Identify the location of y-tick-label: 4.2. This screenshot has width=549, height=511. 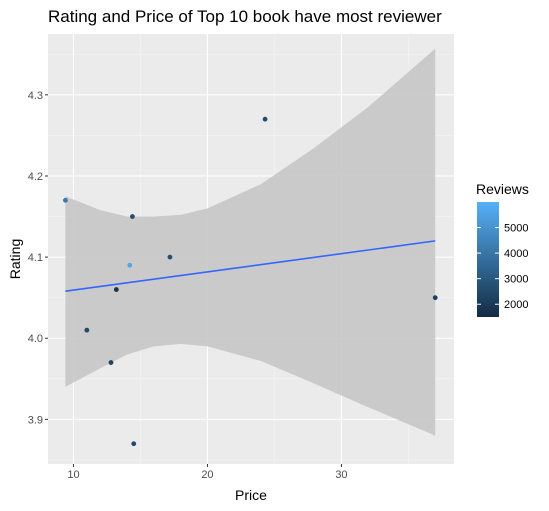
(35, 177).